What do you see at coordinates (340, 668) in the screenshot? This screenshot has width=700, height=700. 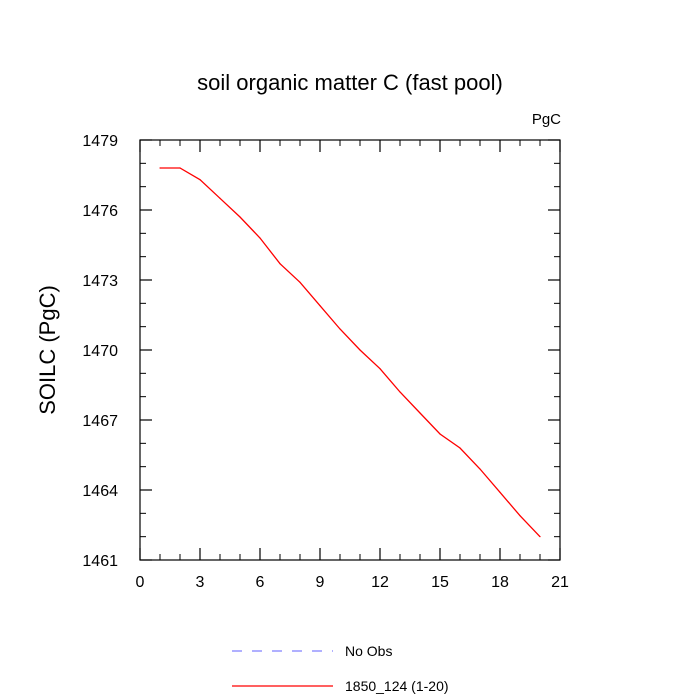 I see `legend: No Obs 1850_124 (1-20)` at bounding box center [340, 668].